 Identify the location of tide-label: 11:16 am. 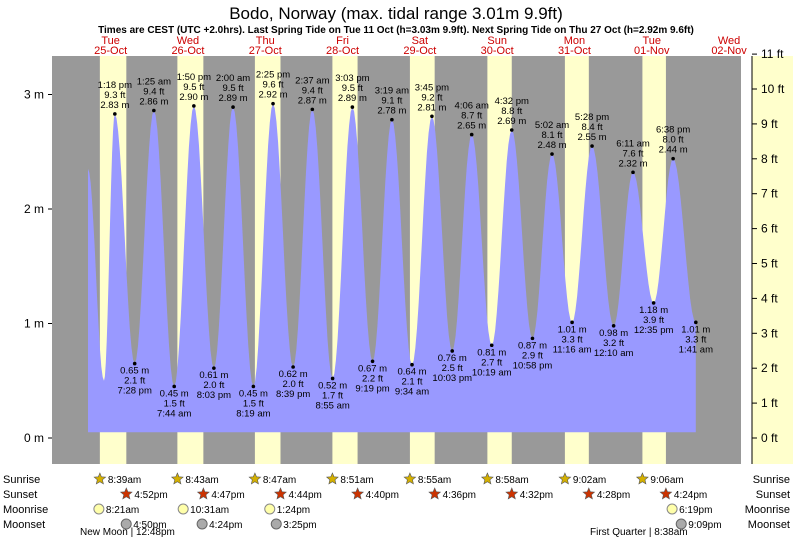
(572, 349).